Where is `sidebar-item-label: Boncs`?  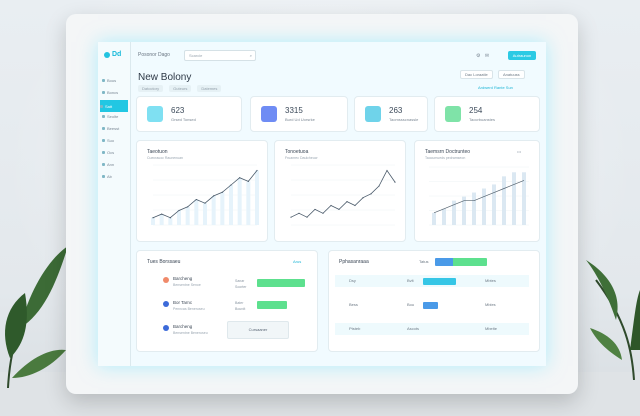 sidebar-item-label: Boncs is located at coordinates (113, 92).